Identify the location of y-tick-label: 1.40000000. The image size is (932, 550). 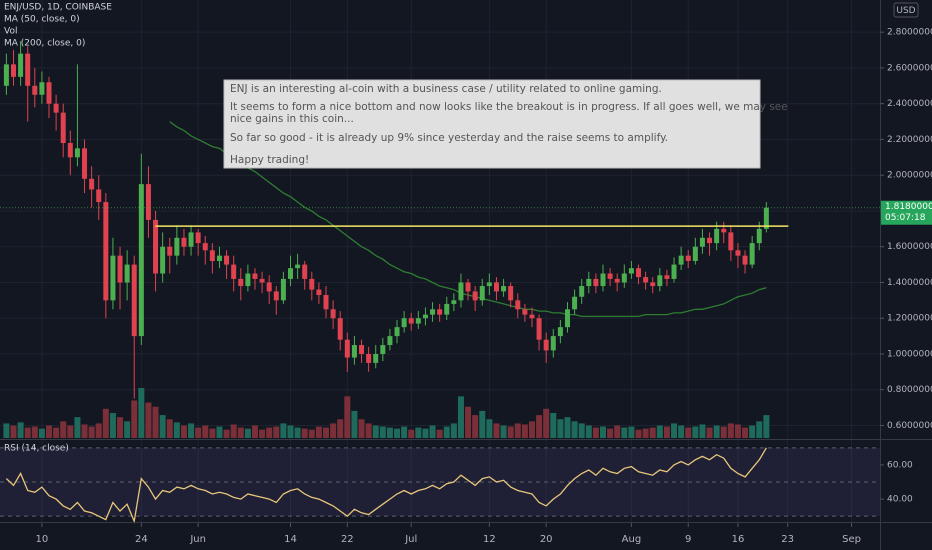
(909, 283).